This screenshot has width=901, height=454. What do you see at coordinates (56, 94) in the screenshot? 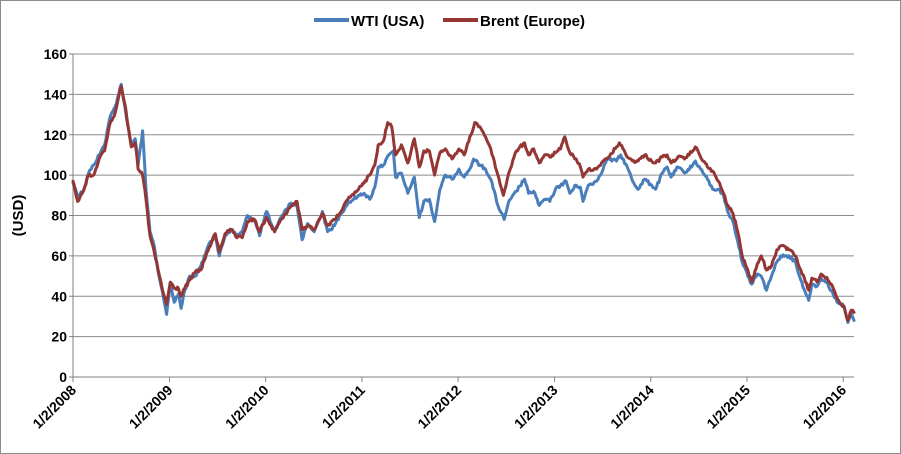
I see `y-tick-label: 140` at bounding box center [56, 94].